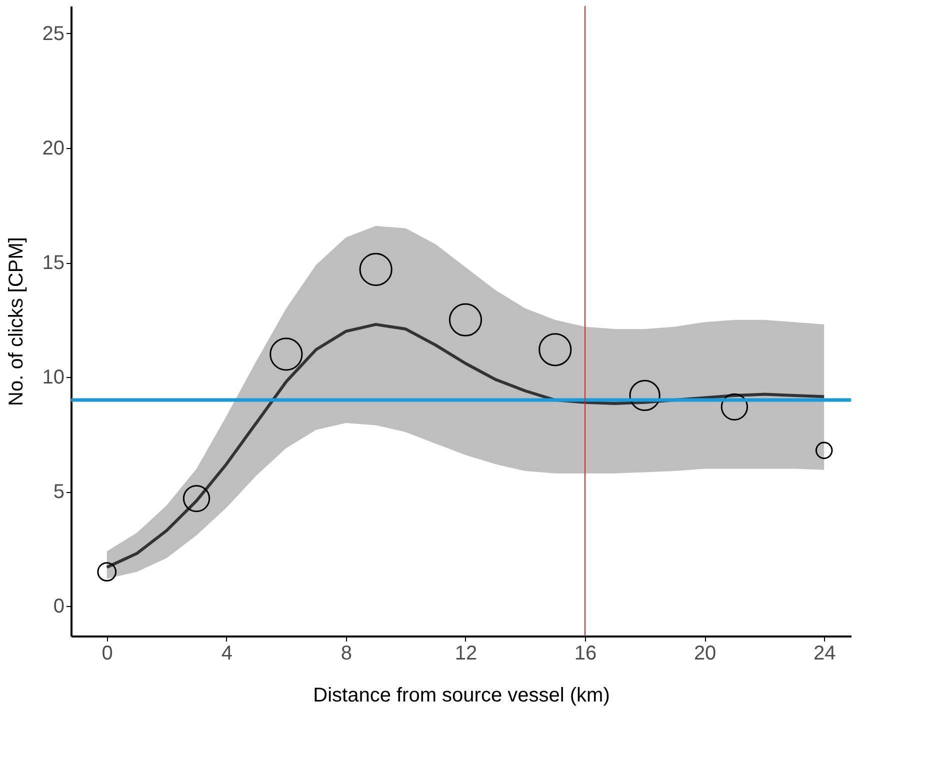 This screenshot has width=947, height=776. Describe the element at coordinates (585, 653) in the screenshot. I see `x-tick-label: 16` at that location.